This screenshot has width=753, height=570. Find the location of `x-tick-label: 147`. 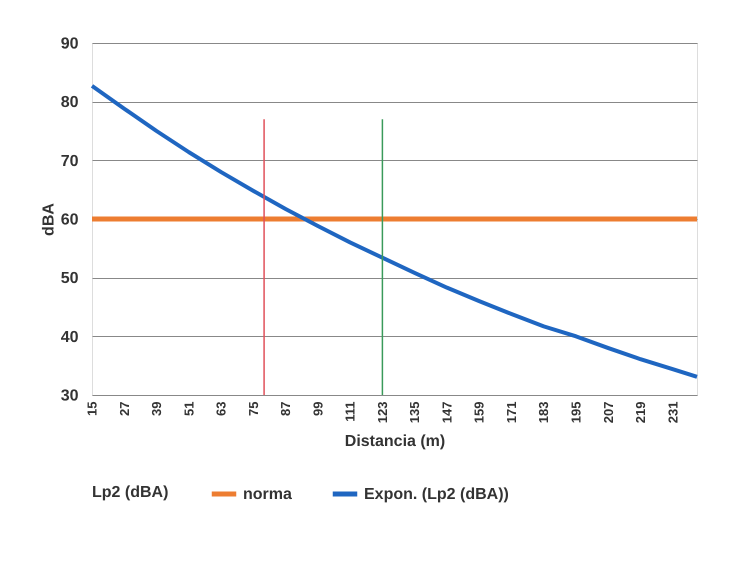

x-tick-label: 147 is located at coordinates (446, 413).